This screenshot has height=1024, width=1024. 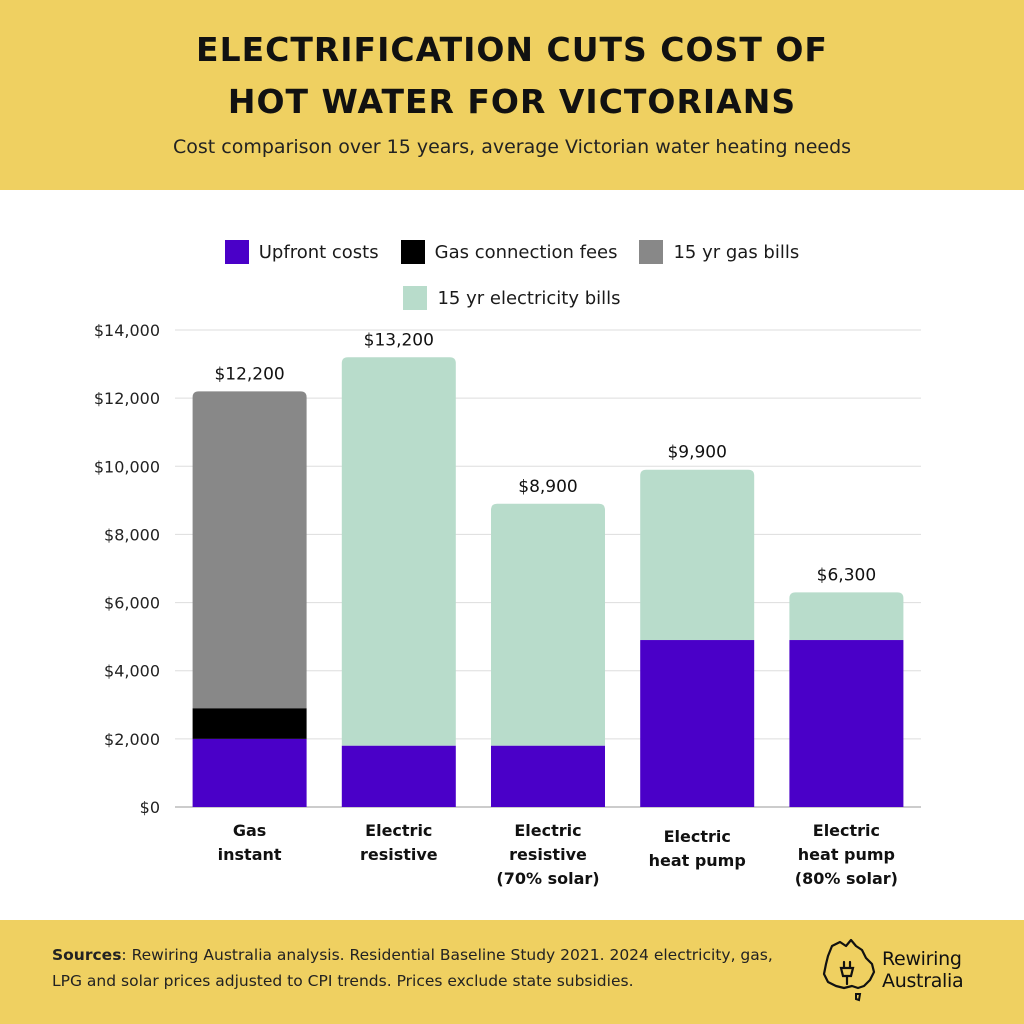 I want to click on y-tick-label: $10,000, so click(x=127, y=466).